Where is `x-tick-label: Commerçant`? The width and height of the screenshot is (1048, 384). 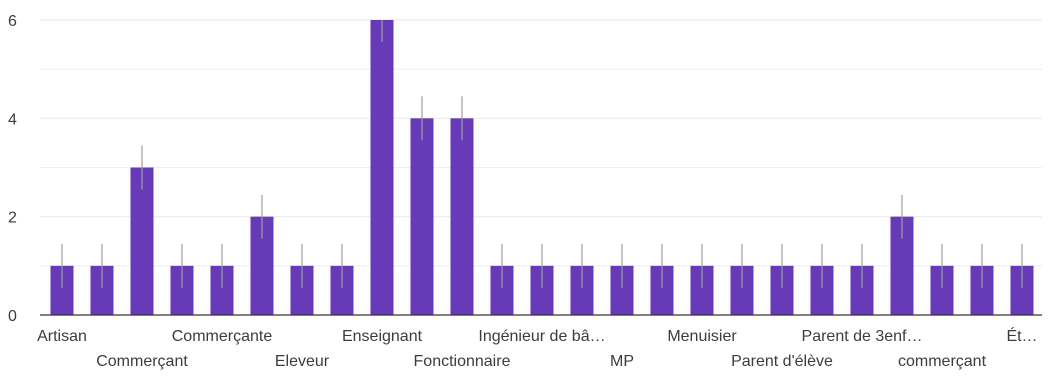
x-tick-label: Commerçant is located at coordinates (142, 361).